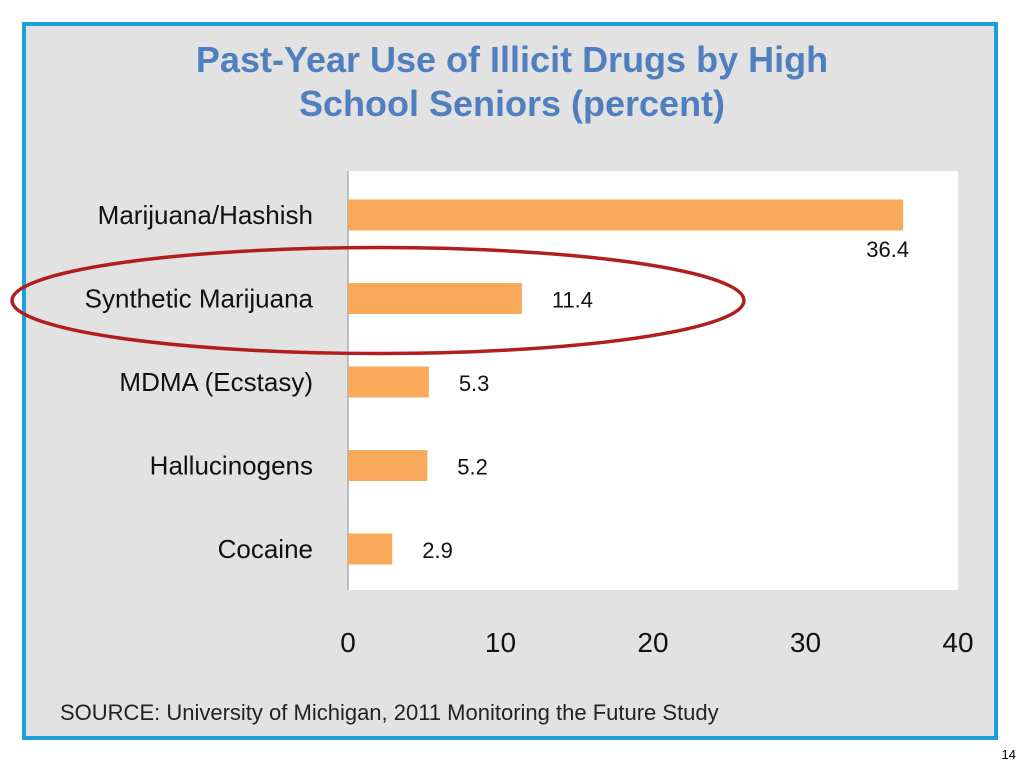 The width and height of the screenshot is (1024, 768). What do you see at coordinates (500, 642) in the screenshot?
I see `x-tick-label-1: 10` at bounding box center [500, 642].